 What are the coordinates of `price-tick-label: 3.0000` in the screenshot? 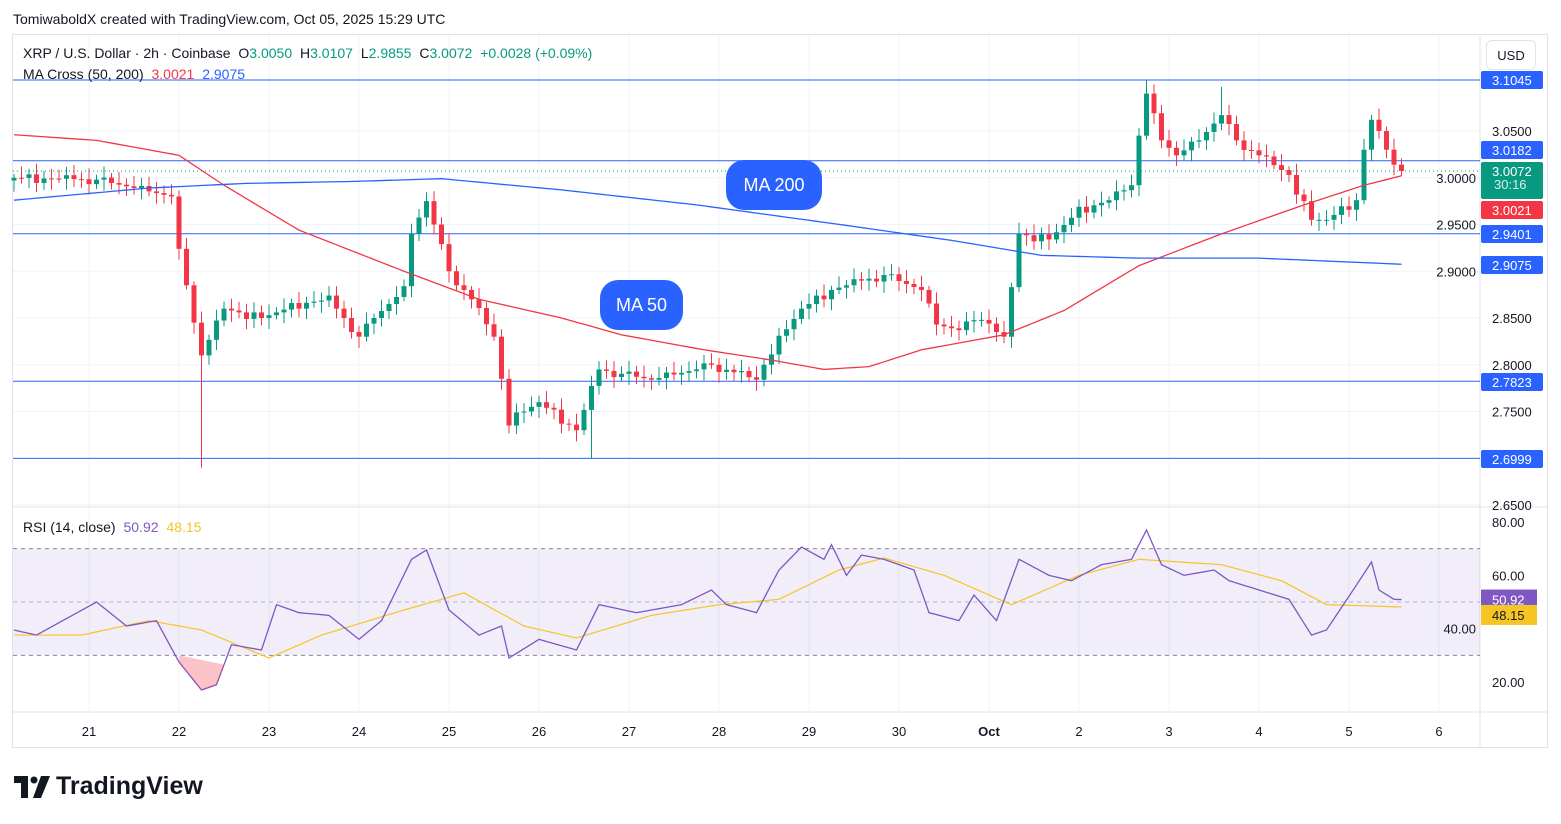 It's located at (1456, 178).